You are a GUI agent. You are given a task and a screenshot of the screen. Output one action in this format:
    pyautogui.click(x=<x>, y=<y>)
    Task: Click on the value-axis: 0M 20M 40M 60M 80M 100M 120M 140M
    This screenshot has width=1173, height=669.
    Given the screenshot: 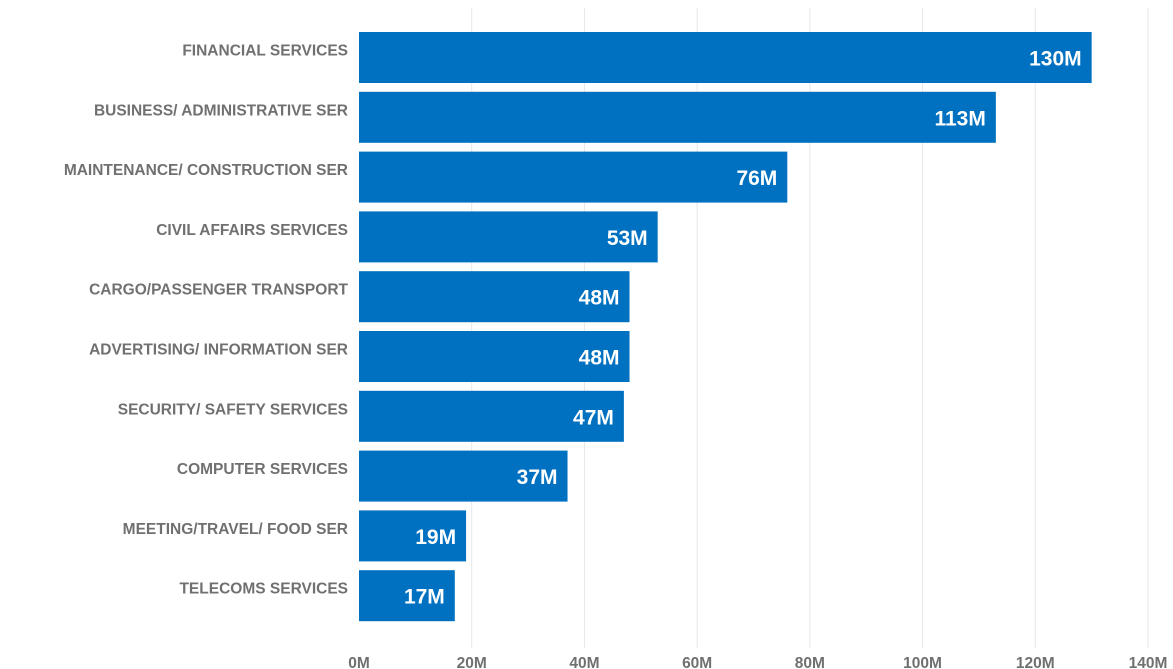 What is the action you would take?
    pyautogui.click(x=757, y=662)
    